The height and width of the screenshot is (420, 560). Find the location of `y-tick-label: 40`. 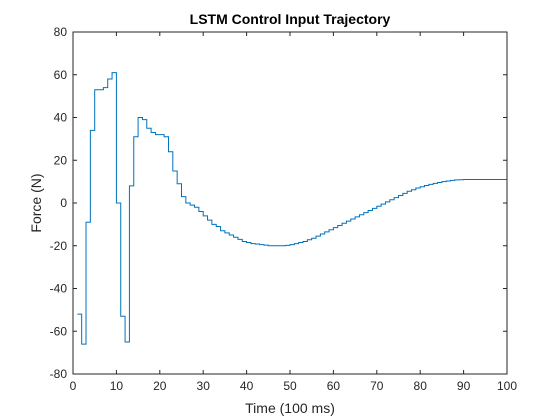

y-tick-label: 40 is located at coordinates (61, 118).